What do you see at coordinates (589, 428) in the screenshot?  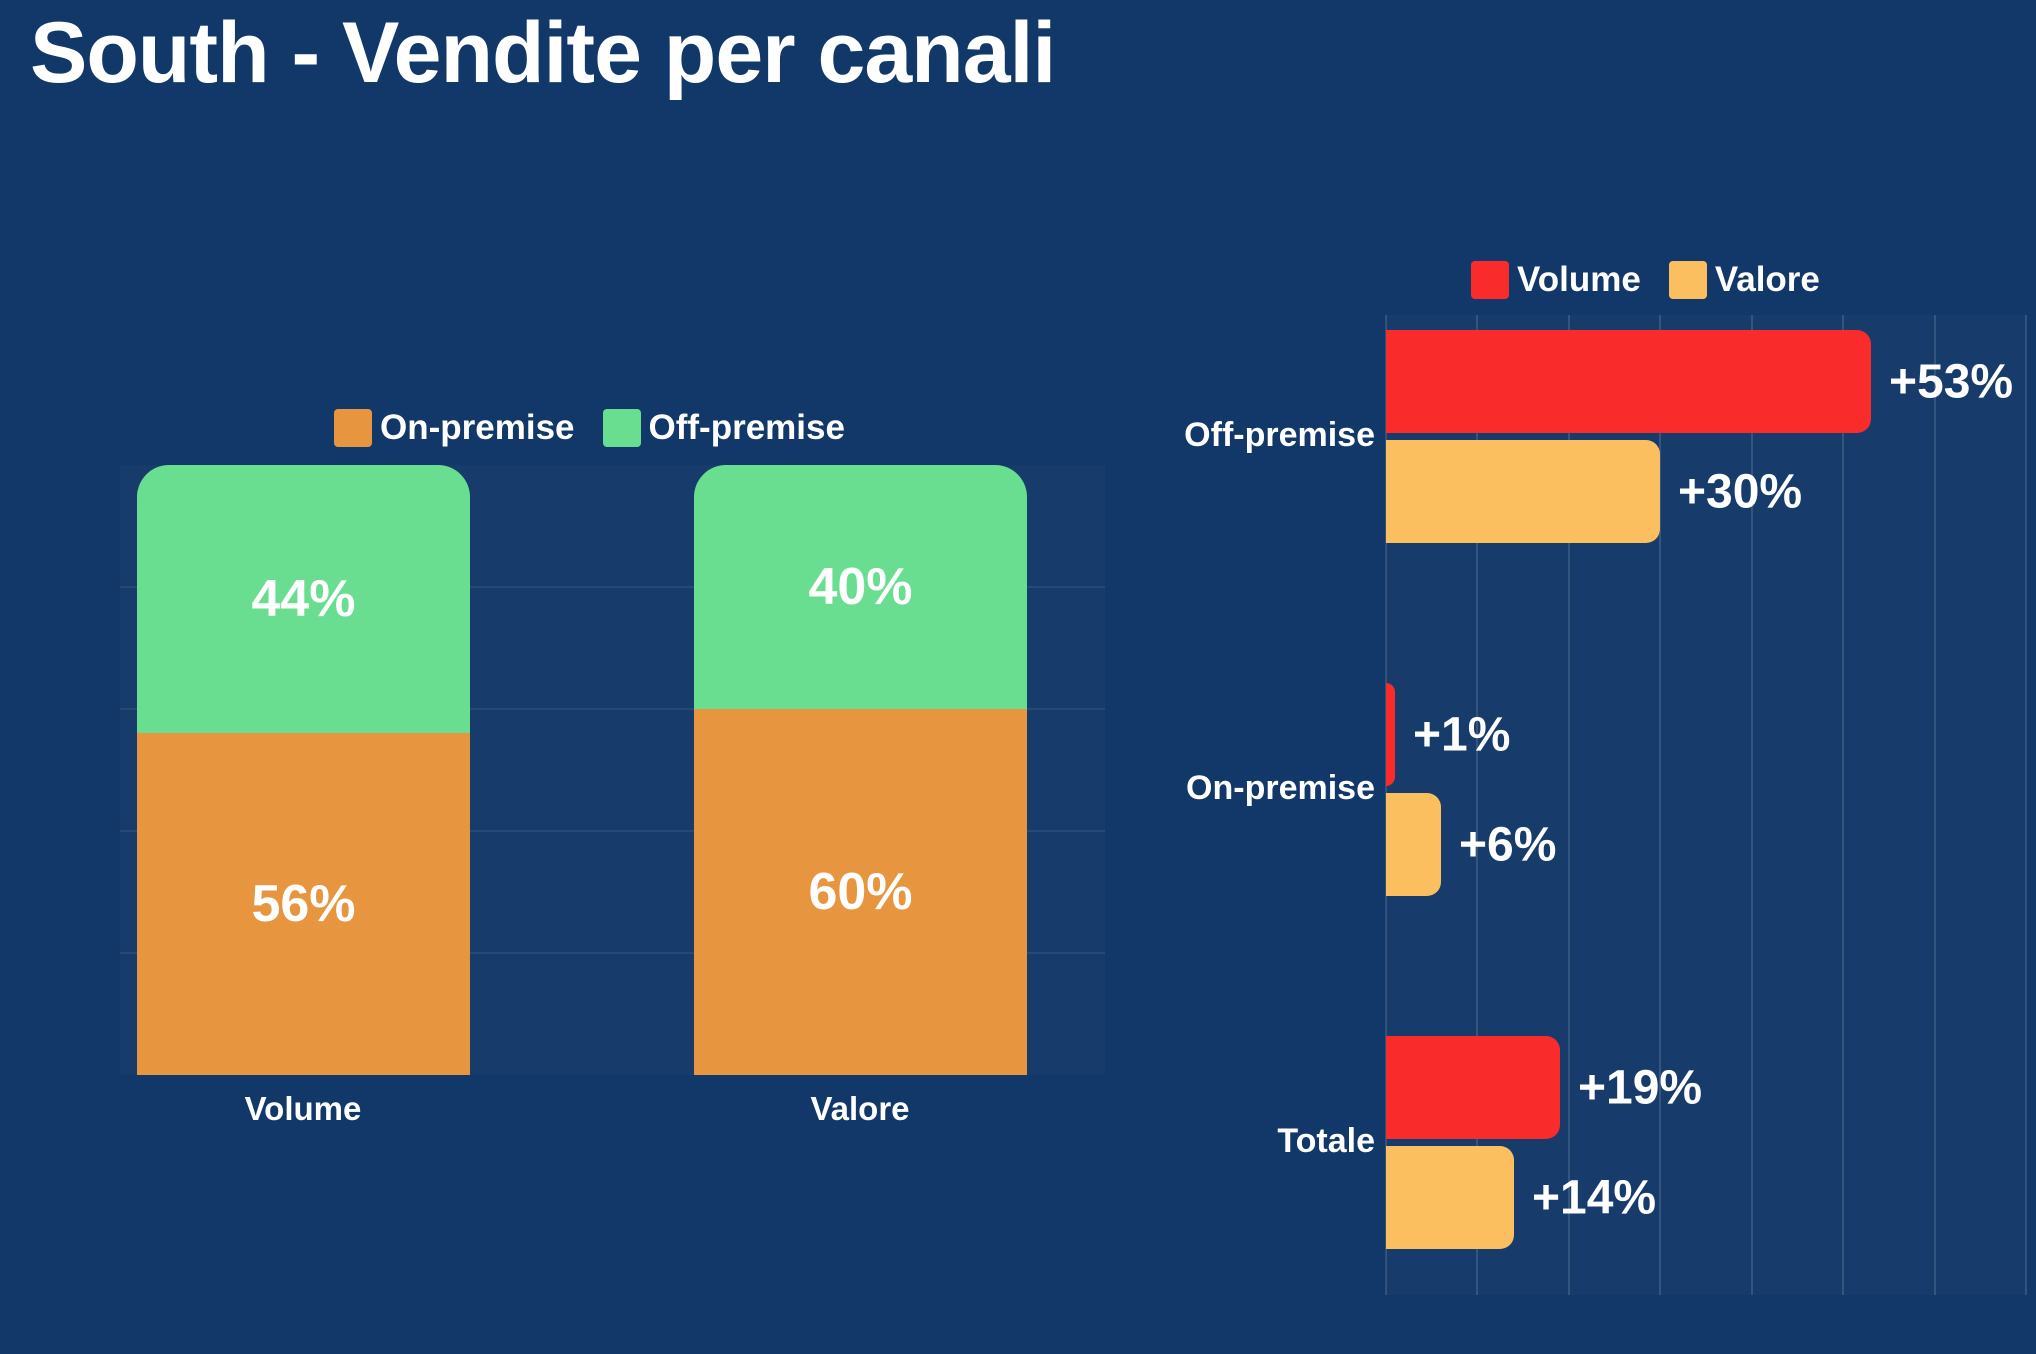 I see `stacked-chart-legend: On-premise Off-premise` at bounding box center [589, 428].